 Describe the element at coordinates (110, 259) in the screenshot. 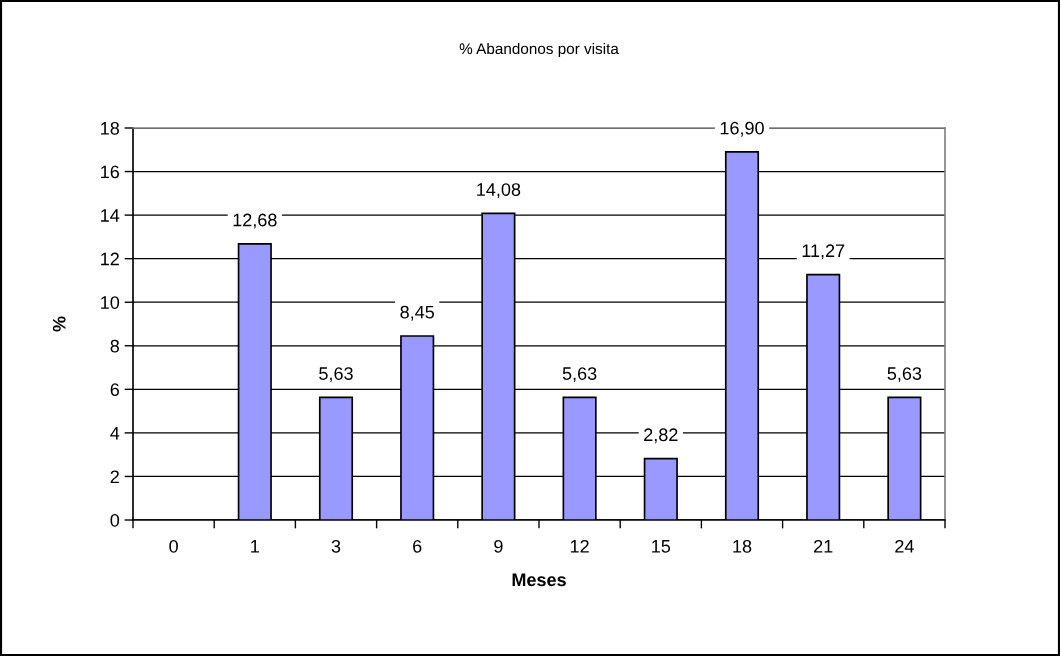

I see `y-tick-label: 12` at that location.